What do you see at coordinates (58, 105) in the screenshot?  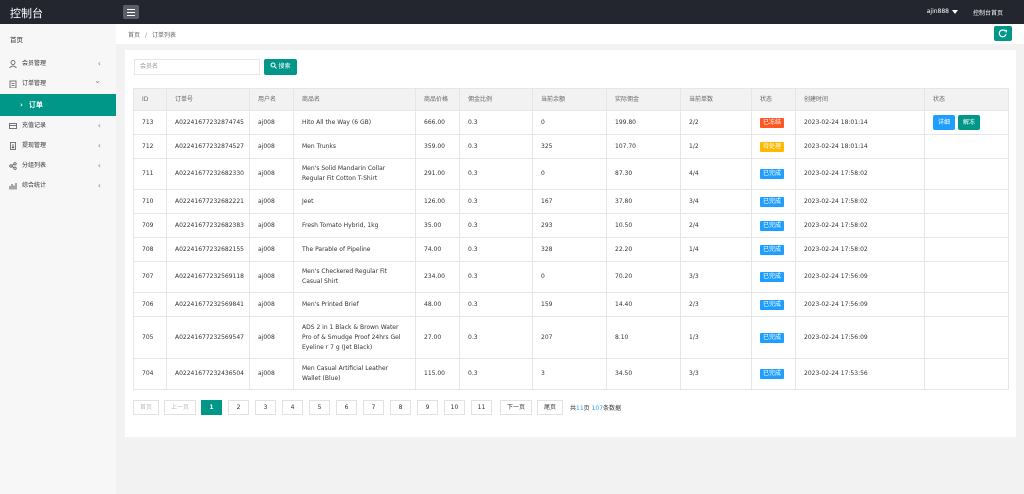 I see `sidebar-item-orders: › 订单` at bounding box center [58, 105].